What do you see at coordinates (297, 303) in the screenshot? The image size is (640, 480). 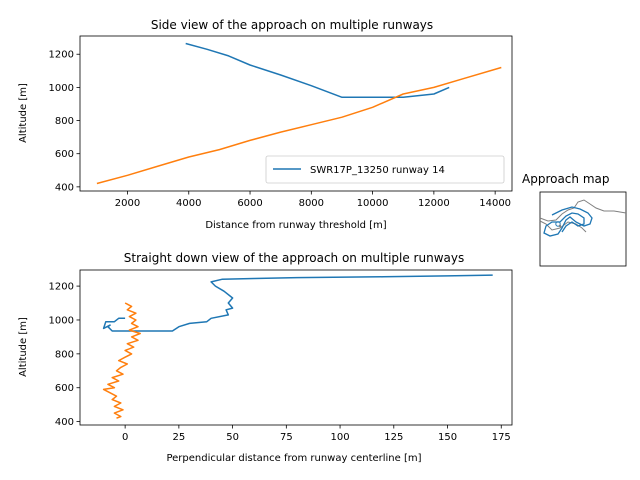 I see `straight-down-view-series-0-line` at bounding box center [297, 303].